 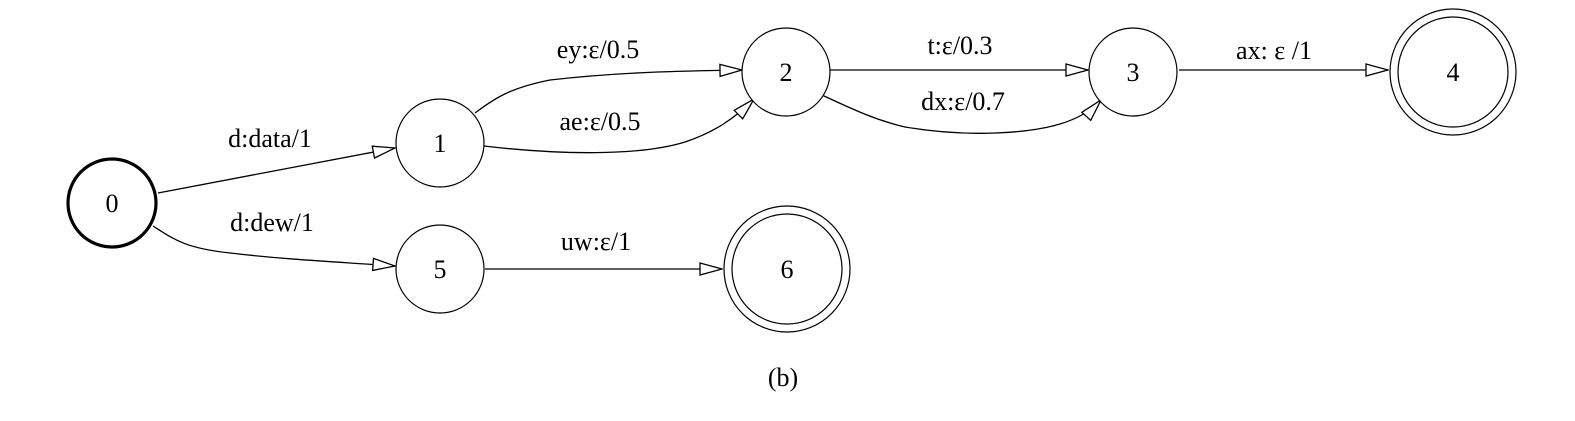 I want to click on edge-2-3-lower-label: dx:ε/0.7, so click(x=963, y=101).